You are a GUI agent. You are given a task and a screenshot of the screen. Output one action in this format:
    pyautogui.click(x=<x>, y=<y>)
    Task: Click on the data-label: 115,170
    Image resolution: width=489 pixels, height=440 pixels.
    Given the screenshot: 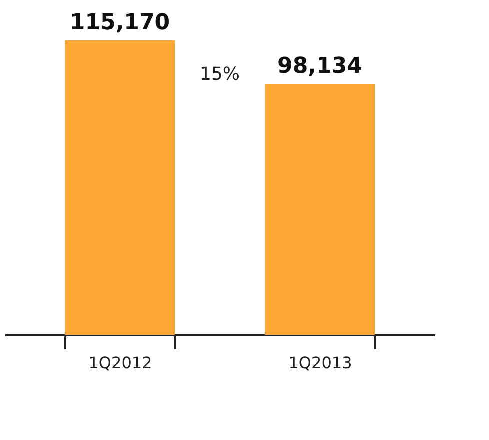 What is the action you would take?
    pyautogui.click(x=120, y=23)
    